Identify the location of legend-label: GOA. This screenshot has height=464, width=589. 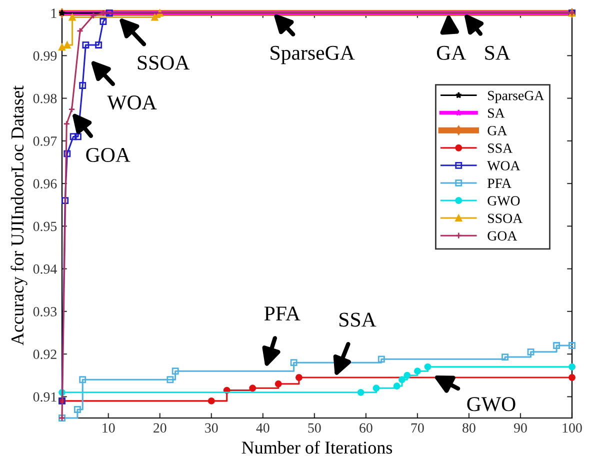
(503, 236).